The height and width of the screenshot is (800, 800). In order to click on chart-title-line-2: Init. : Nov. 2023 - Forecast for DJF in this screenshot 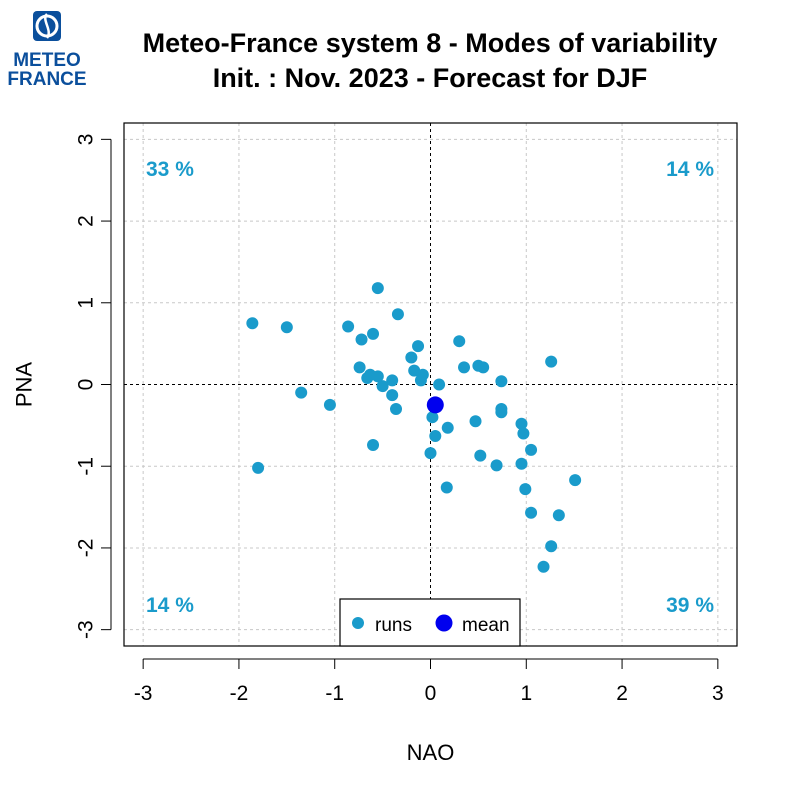, I will do `click(430, 78)`.